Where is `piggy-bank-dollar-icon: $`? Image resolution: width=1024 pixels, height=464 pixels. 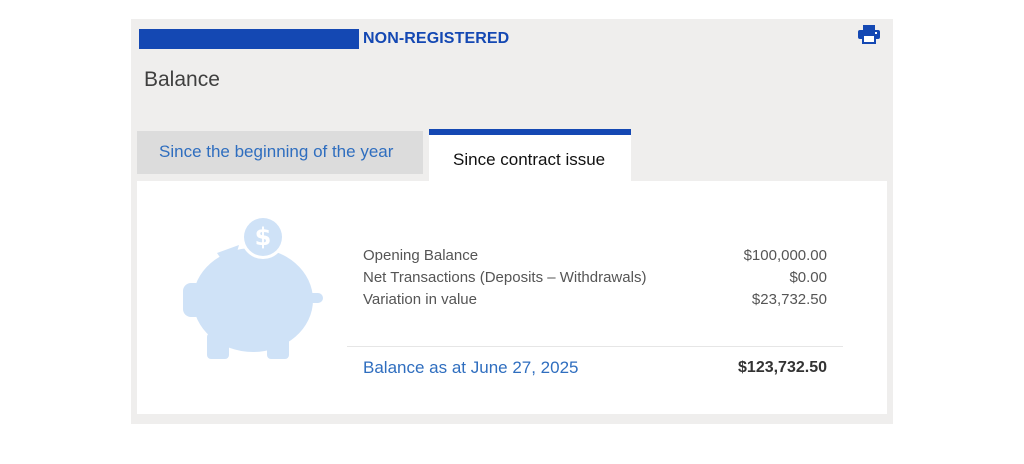 piggy-bank-dollar-icon: $ is located at coordinates (253, 287).